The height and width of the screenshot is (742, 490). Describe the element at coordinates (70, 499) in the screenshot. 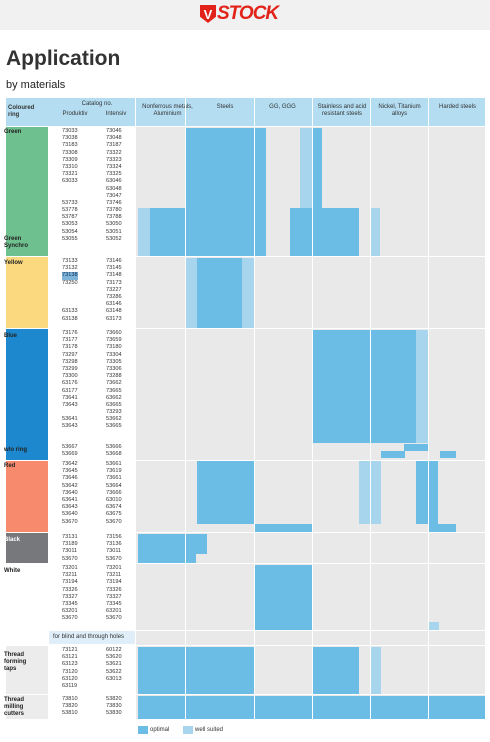

I see `catalog-number: 63641` at that location.